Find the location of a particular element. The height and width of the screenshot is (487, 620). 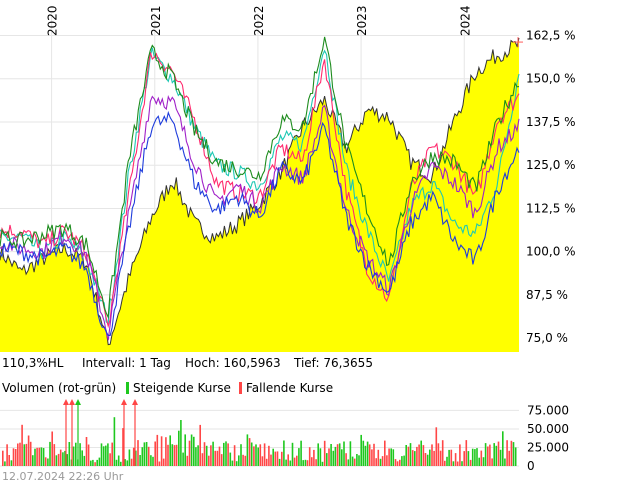

legend-down-swatch is located at coordinates (240, 388).